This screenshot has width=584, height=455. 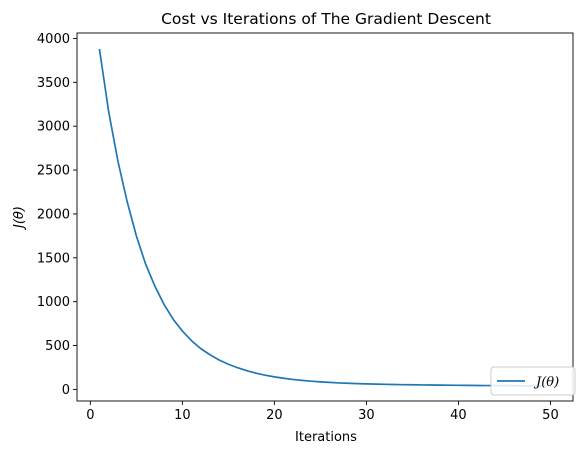 I want to click on legend: J(θ), so click(x=533, y=381).